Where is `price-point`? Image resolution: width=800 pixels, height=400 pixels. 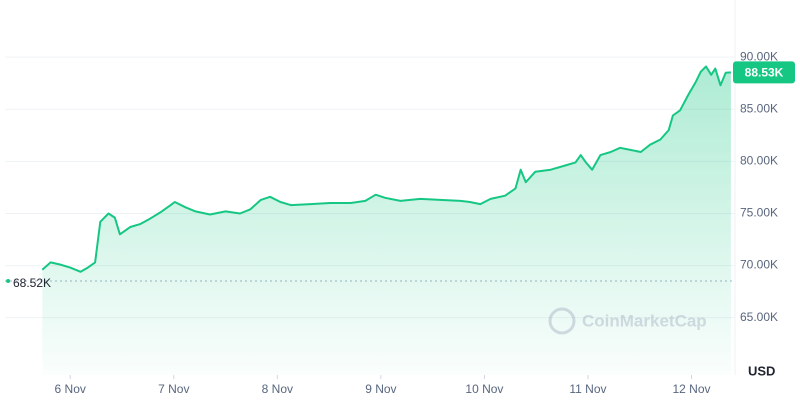
price-point is located at coordinates (8, 280).